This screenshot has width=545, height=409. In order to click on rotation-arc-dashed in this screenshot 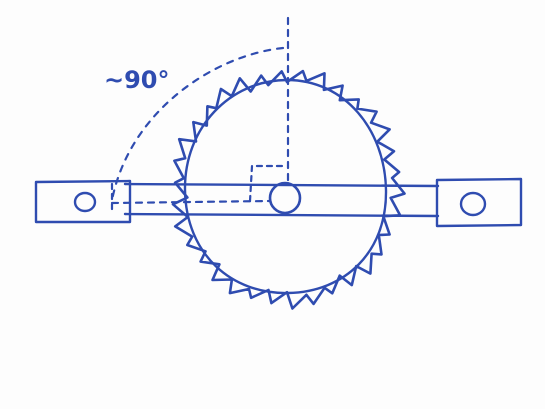, I will do `click(197, 124)`.